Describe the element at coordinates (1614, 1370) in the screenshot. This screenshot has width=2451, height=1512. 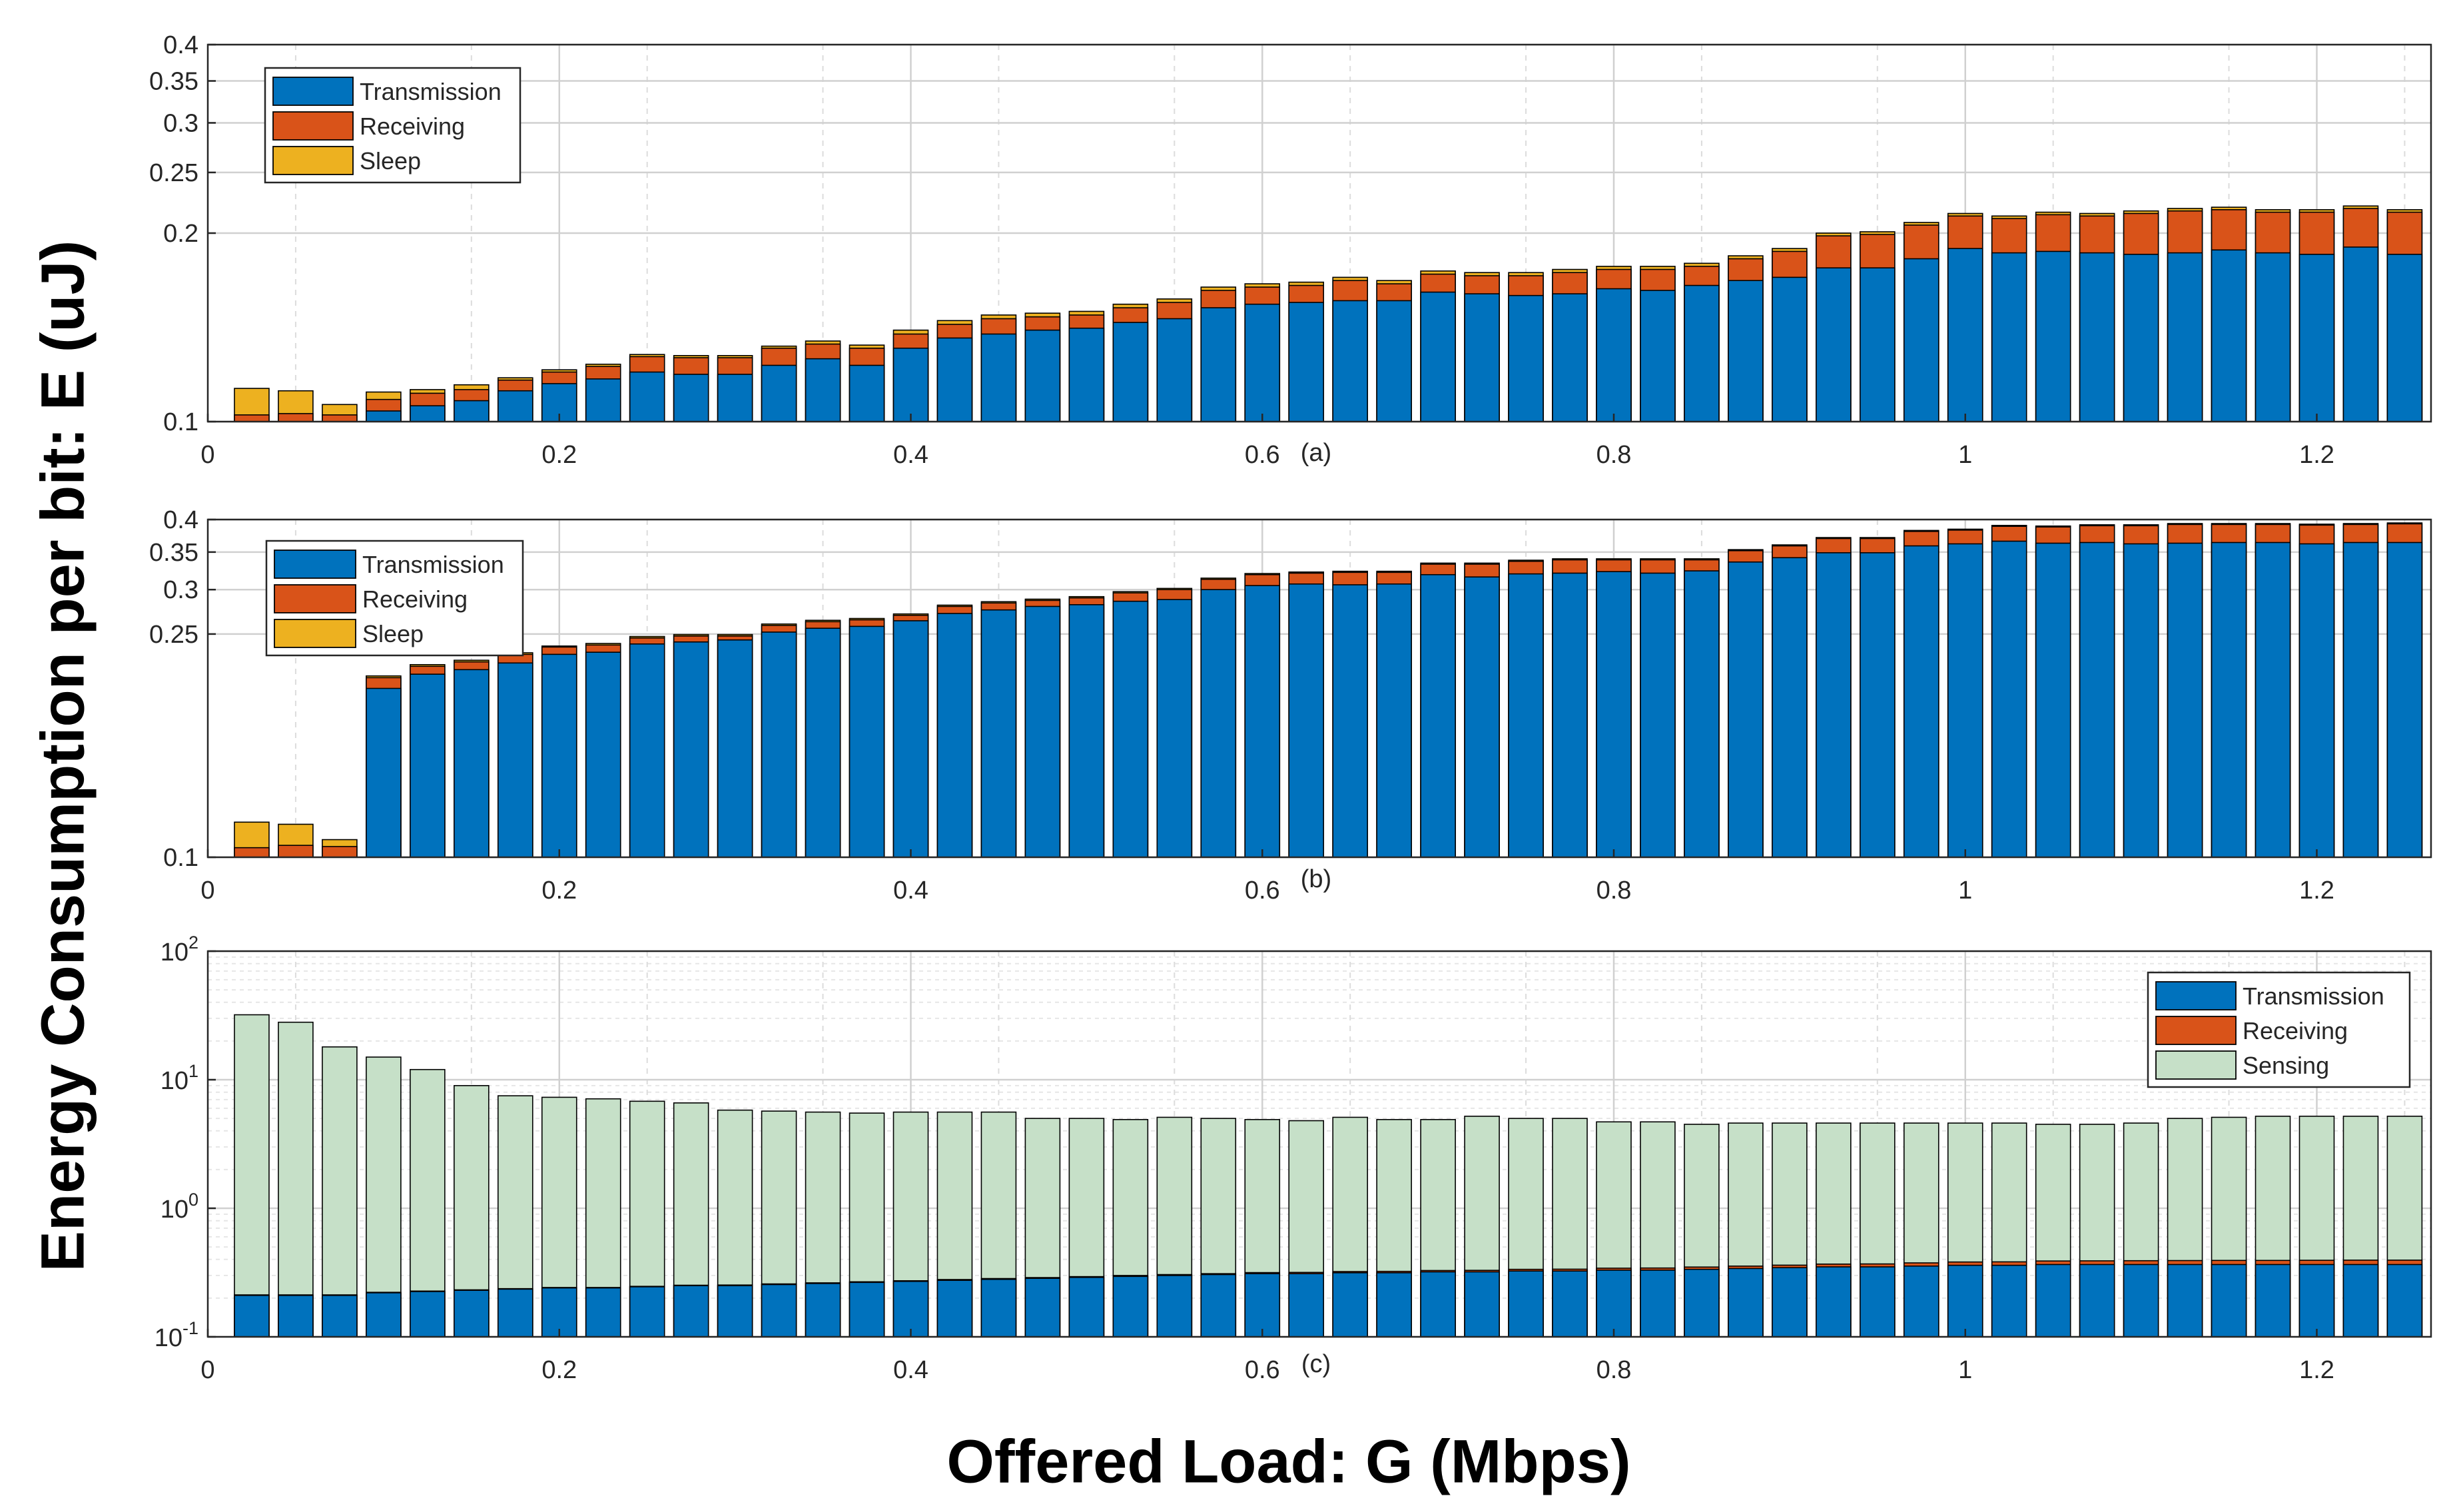
I see `x-tick-label: 0.8` at that location.